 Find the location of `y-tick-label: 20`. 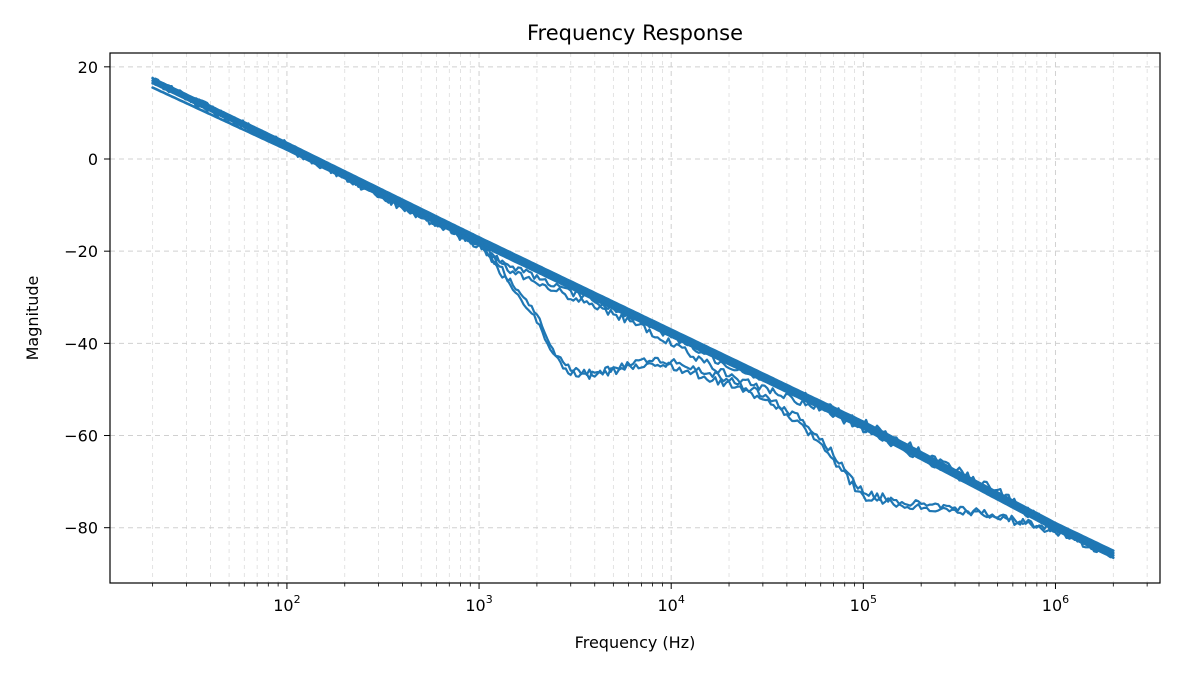

y-tick-label: 20 is located at coordinates (88, 67).